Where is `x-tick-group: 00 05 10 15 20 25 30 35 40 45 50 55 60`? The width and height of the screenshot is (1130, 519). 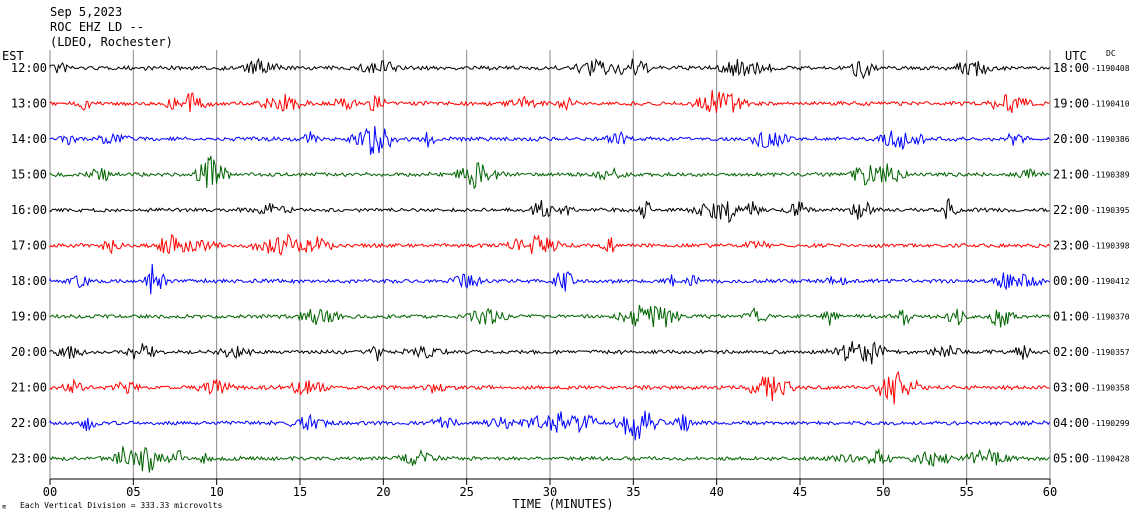
x-tick-group: 00 05 10 15 20 25 30 35 40 45 50 55 60 is located at coordinates (550, 489).